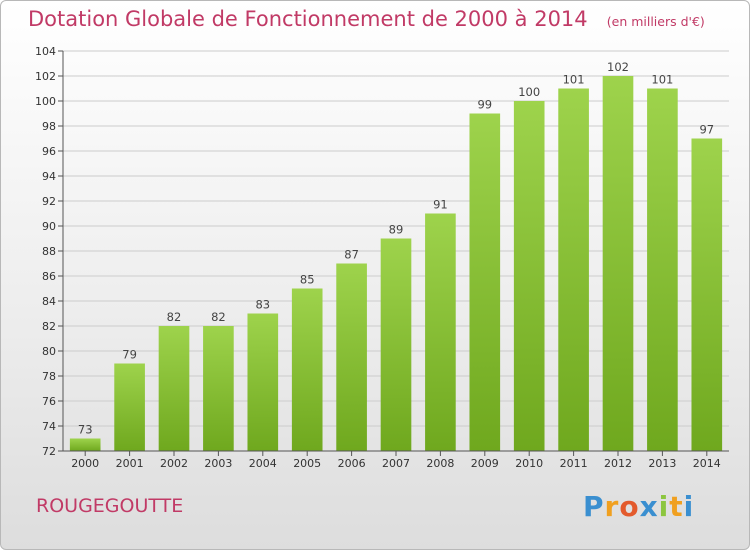 This screenshot has width=750, height=550. I want to click on x-tick-label: 2012, so click(618, 463).